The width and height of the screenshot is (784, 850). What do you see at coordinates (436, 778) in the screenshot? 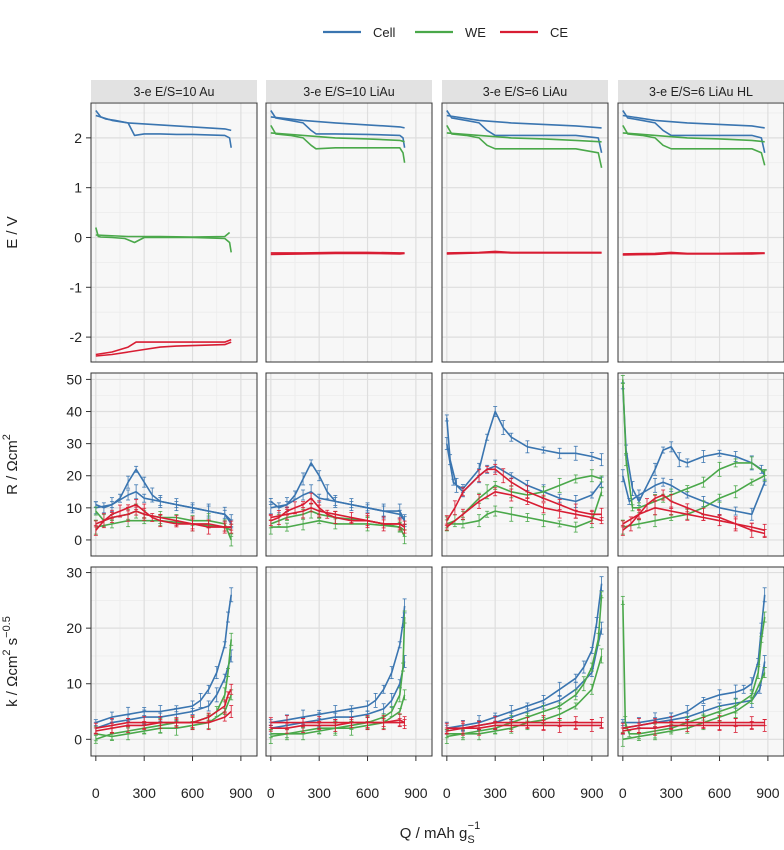
I see `x-axes: 0 300 600 900 0 300 600 900 0 300 600 900 0 300 600 900` at bounding box center [436, 778].